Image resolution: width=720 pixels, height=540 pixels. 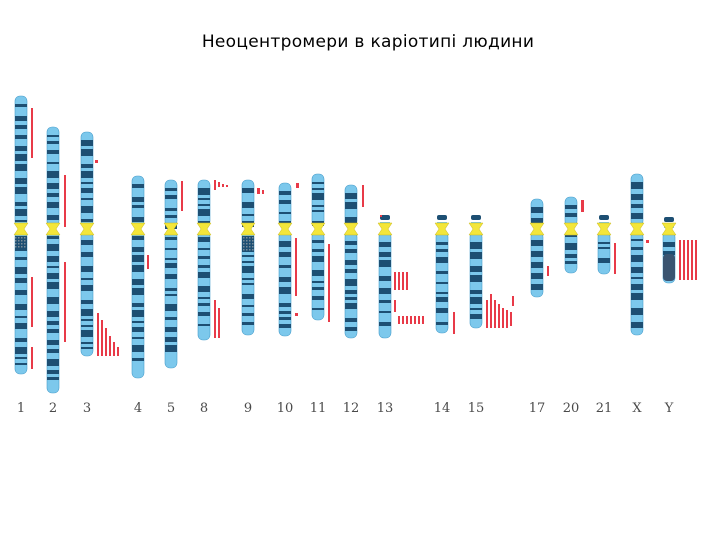 I want to click on chromosome-label: 13, so click(x=385, y=408).